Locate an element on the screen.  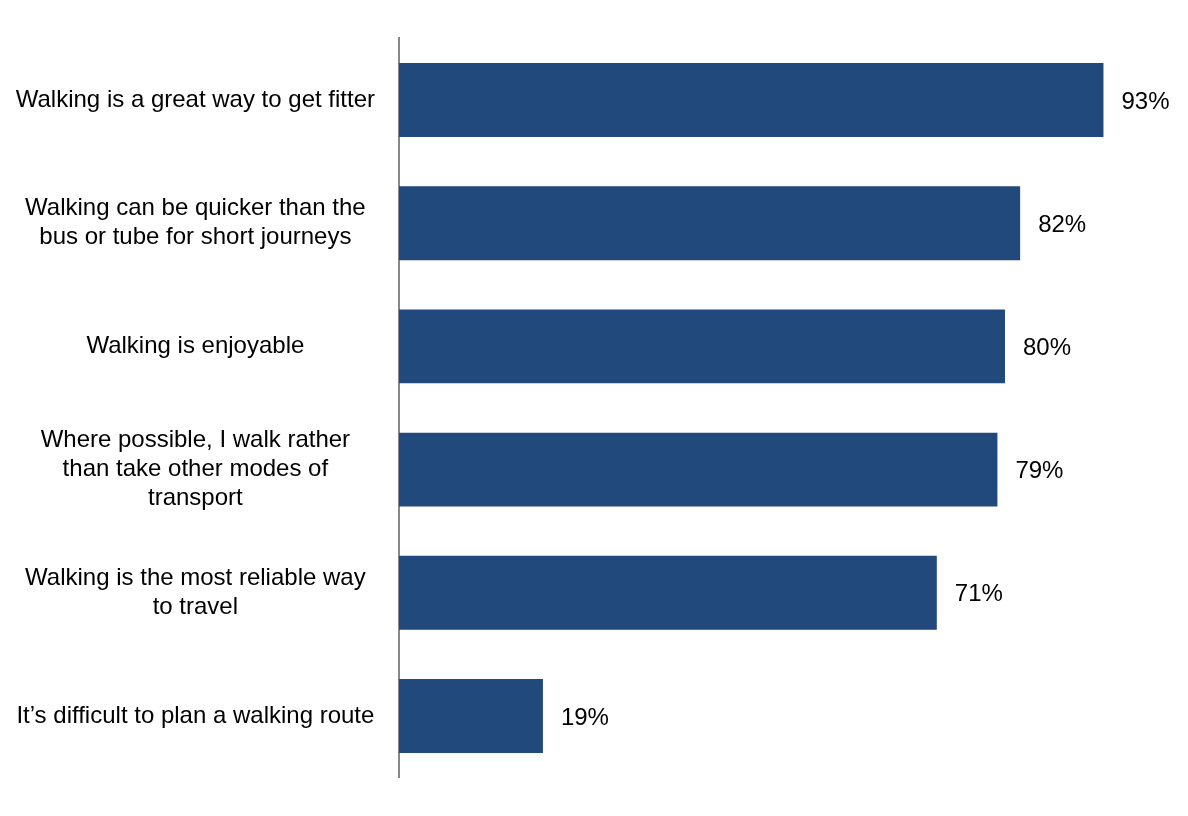
y-tick-label: Where possible, I walk rather than take other modes of transport is located at coordinates (195, 468).